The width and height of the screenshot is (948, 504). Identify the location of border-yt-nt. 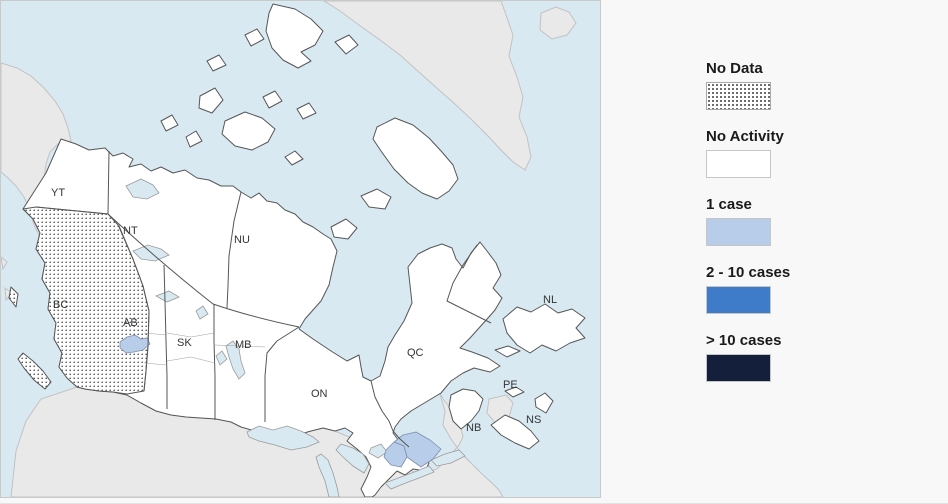
(108, 182).